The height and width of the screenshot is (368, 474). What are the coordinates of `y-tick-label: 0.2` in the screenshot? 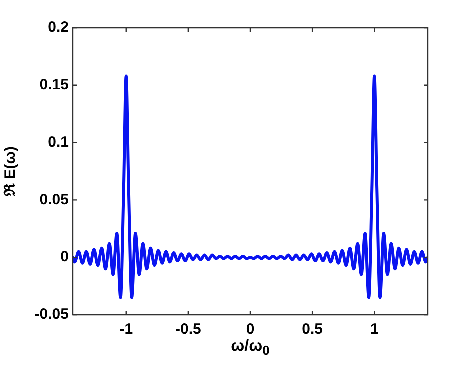 It's located at (58, 27).